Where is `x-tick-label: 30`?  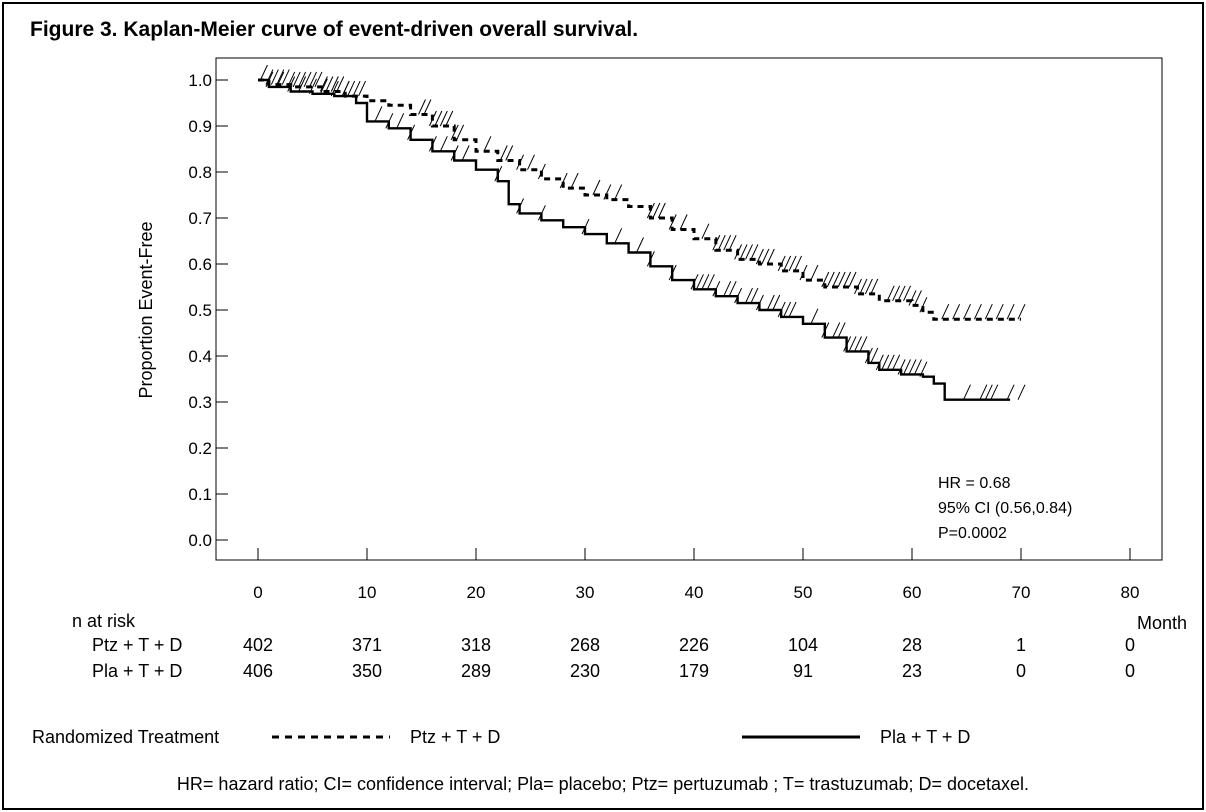 x-tick-label: 30 is located at coordinates (585, 592).